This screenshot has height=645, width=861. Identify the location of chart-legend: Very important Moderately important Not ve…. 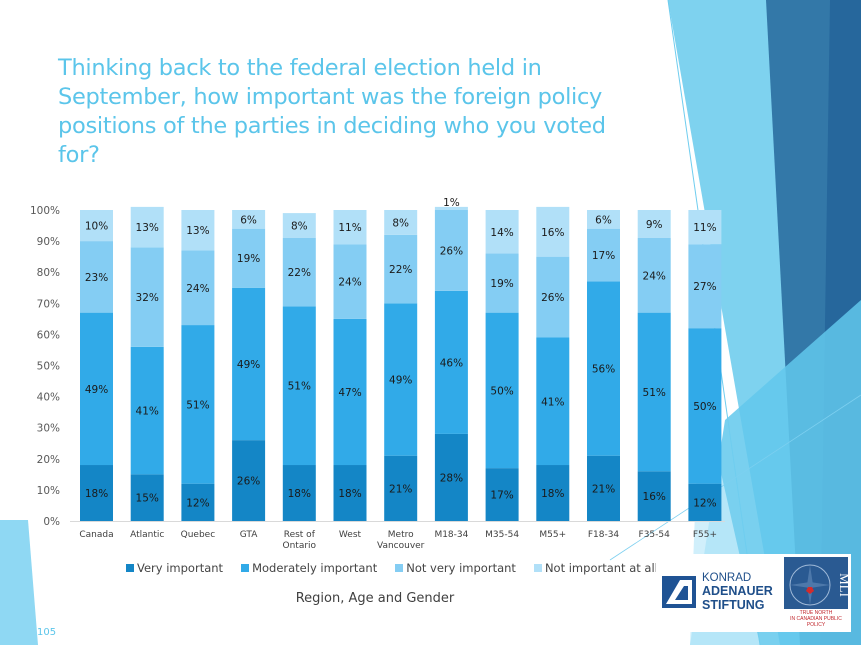
(401, 568).